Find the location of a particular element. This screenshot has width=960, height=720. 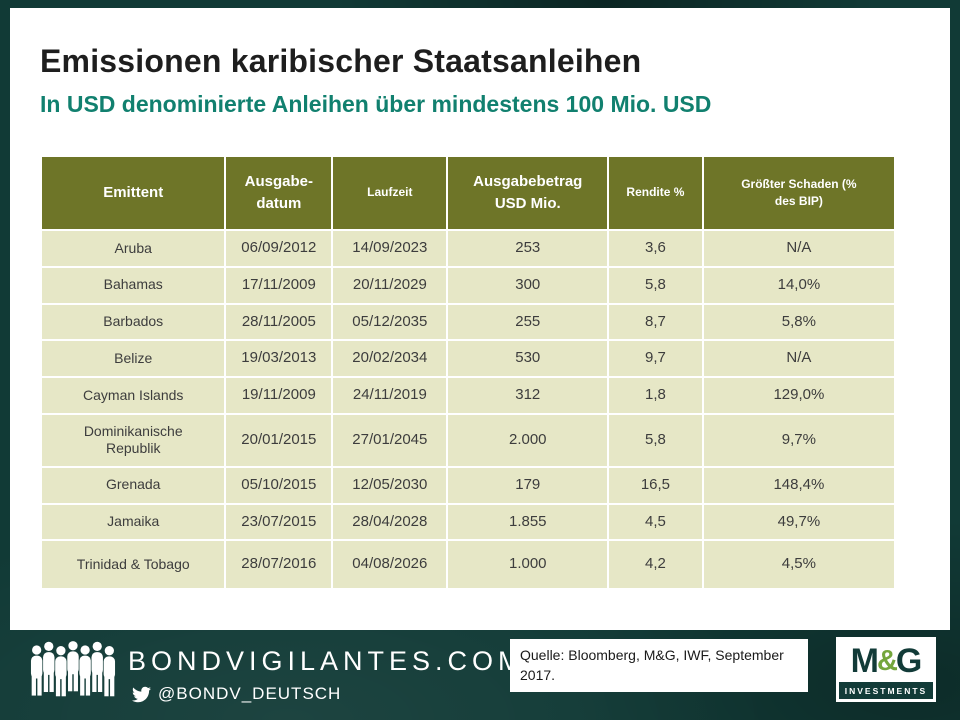

table-row: Barbados 28/11/2005 05/12/2035 255 8,7 5,8% is located at coordinates (468, 322).